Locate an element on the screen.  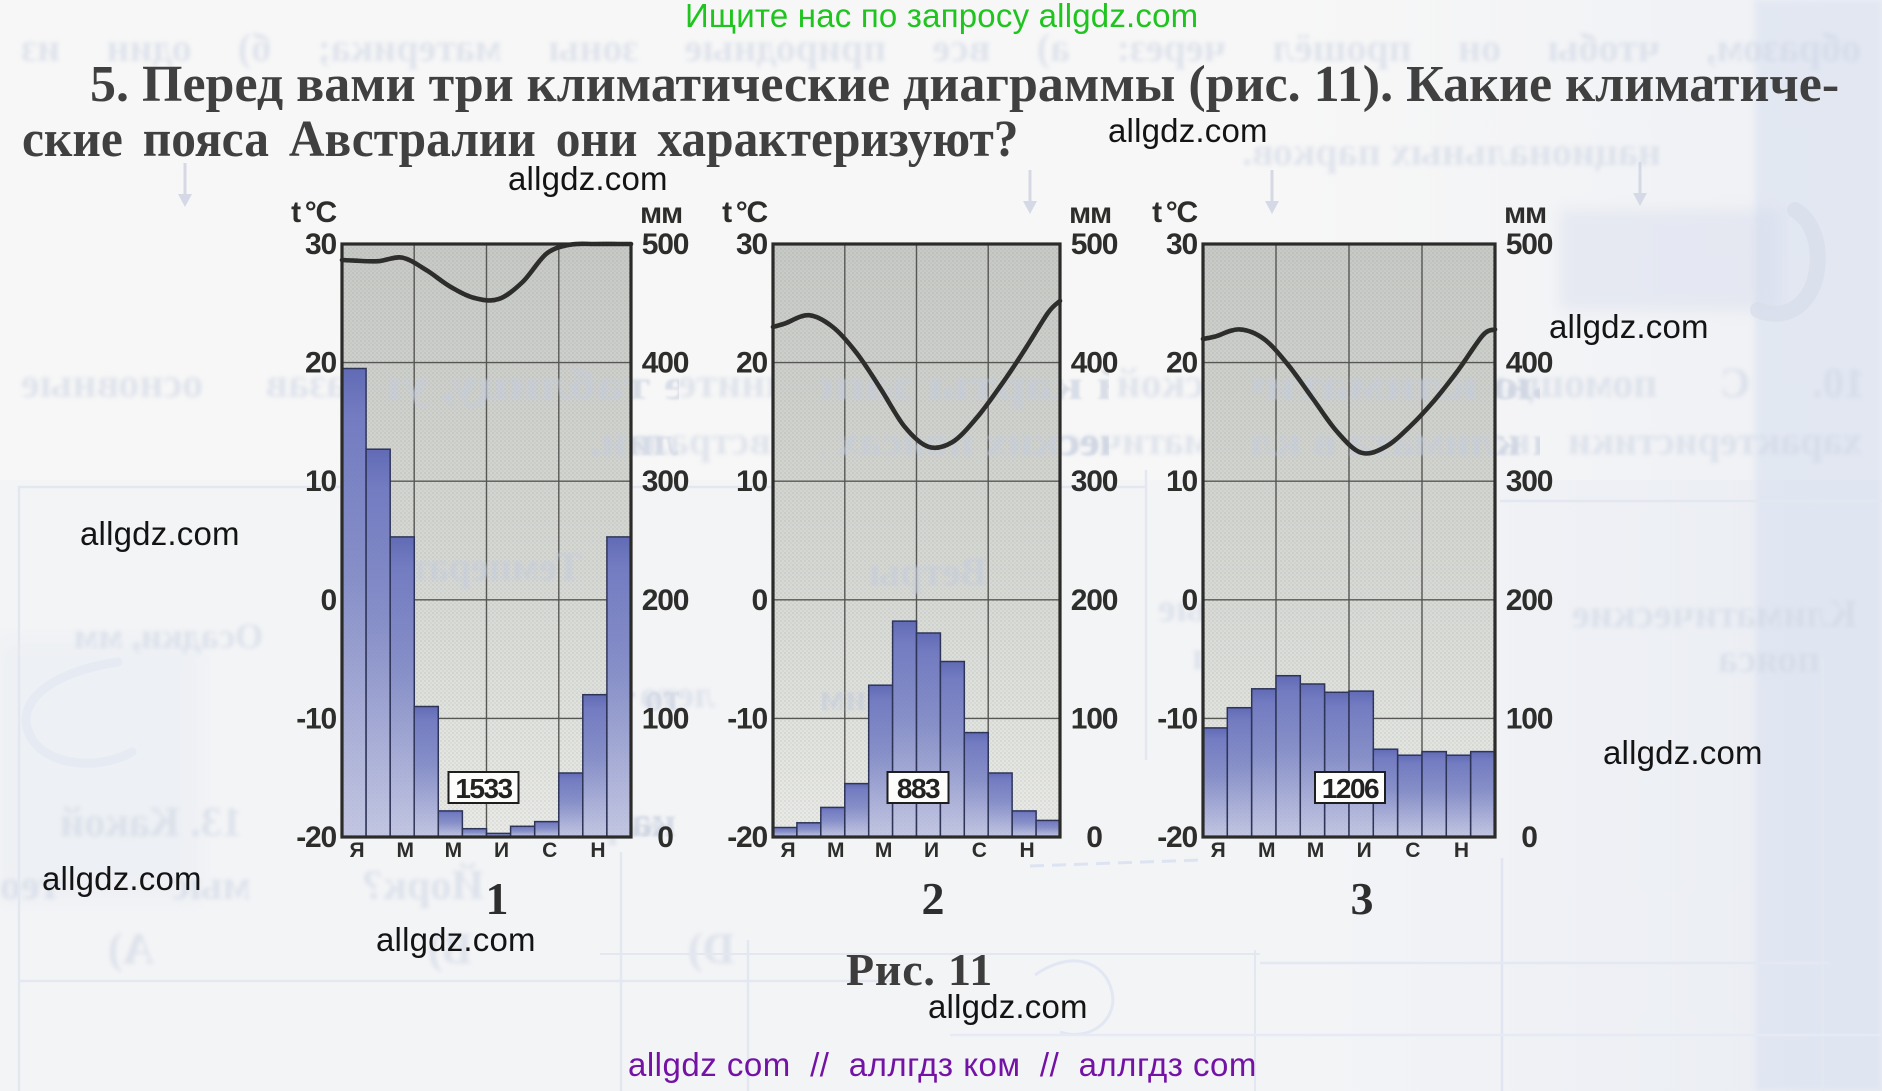
svg-text: 1206 is located at coordinates (1350, 788).